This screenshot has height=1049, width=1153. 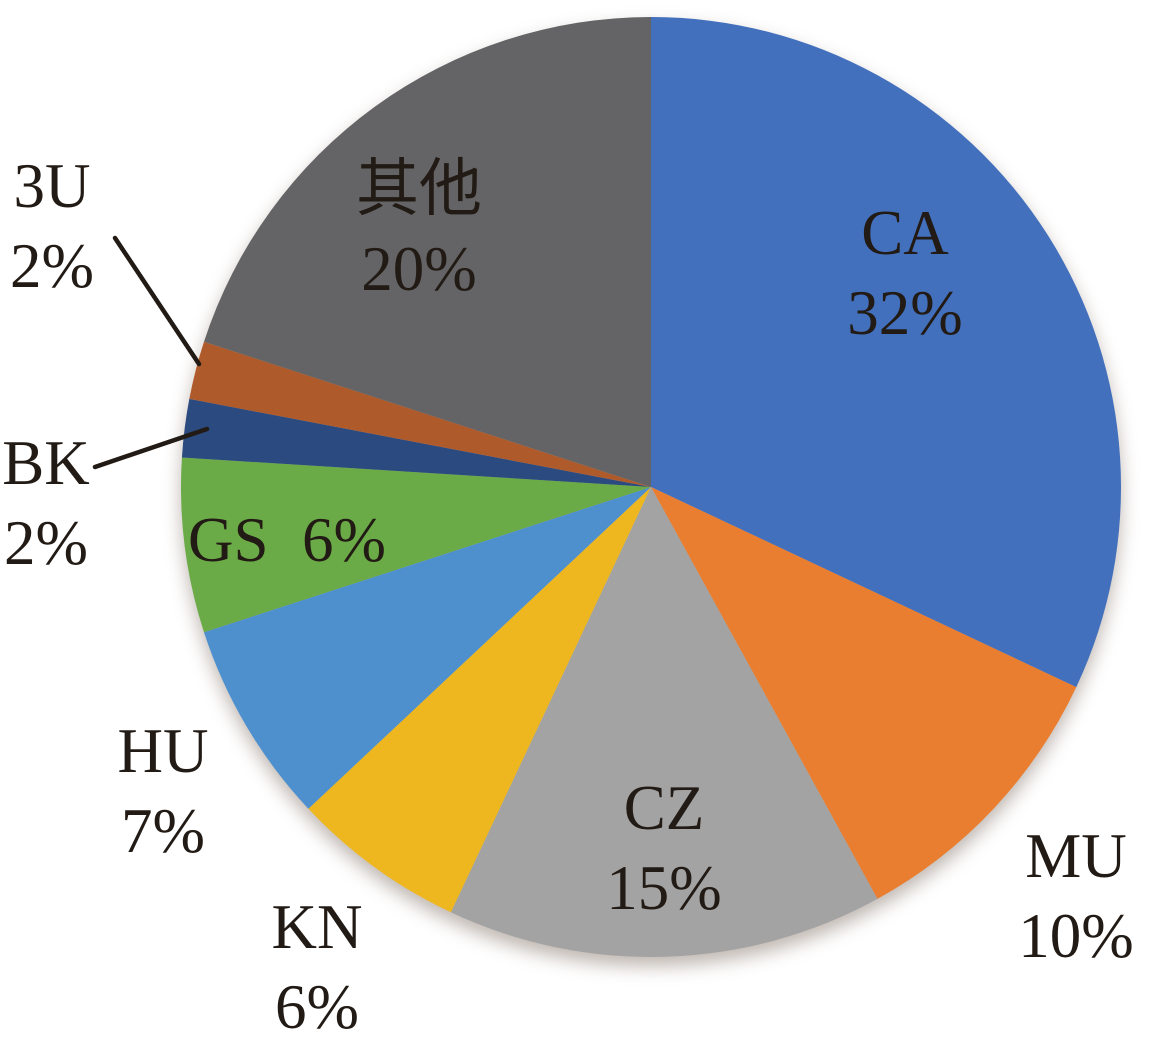 What do you see at coordinates (163, 831) in the screenshot?
I see `slice-percent: 7%` at bounding box center [163, 831].